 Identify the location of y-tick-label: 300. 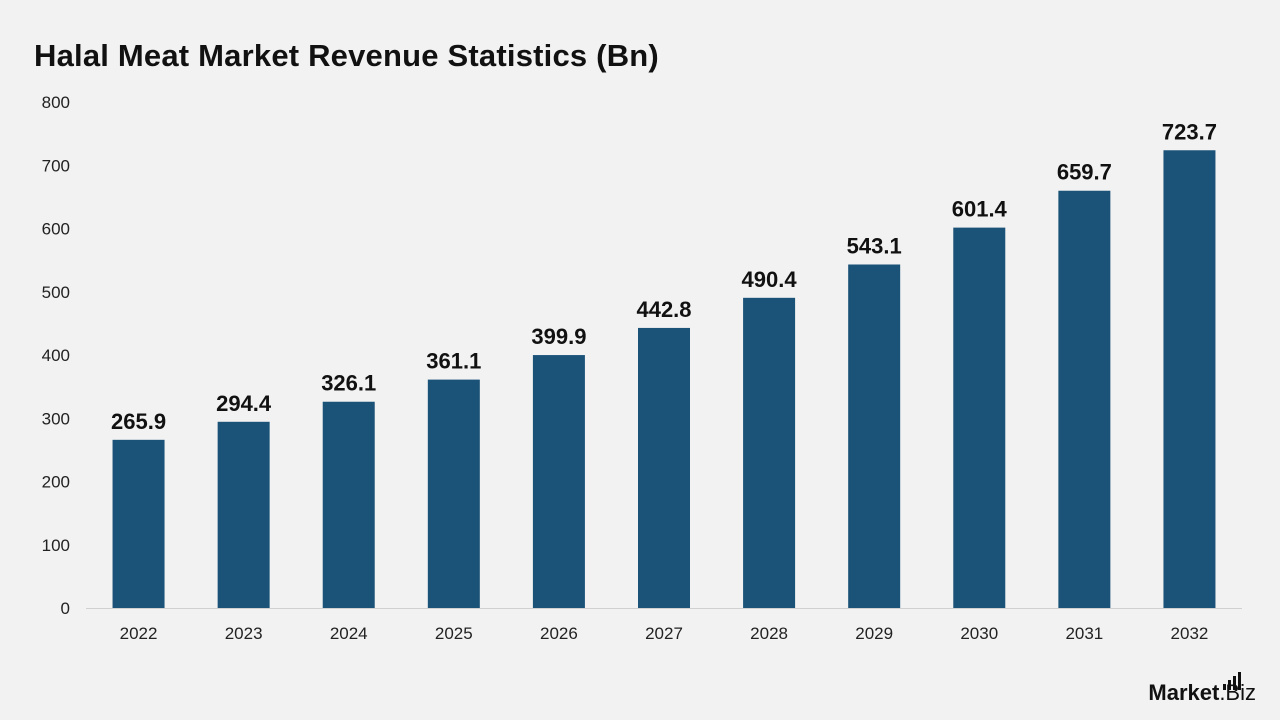
(56, 418).